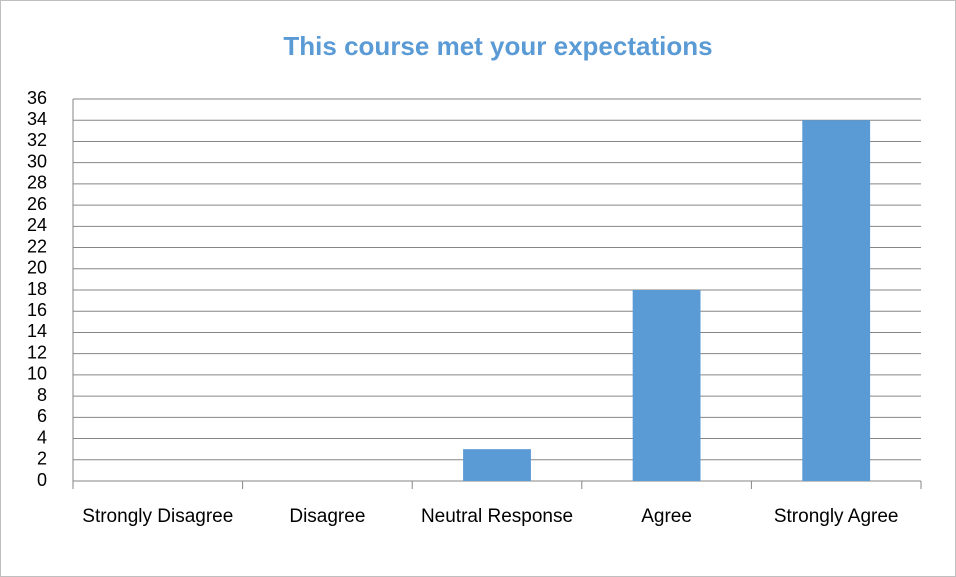  I want to click on y-tick-label: 0, so click(42, 480).